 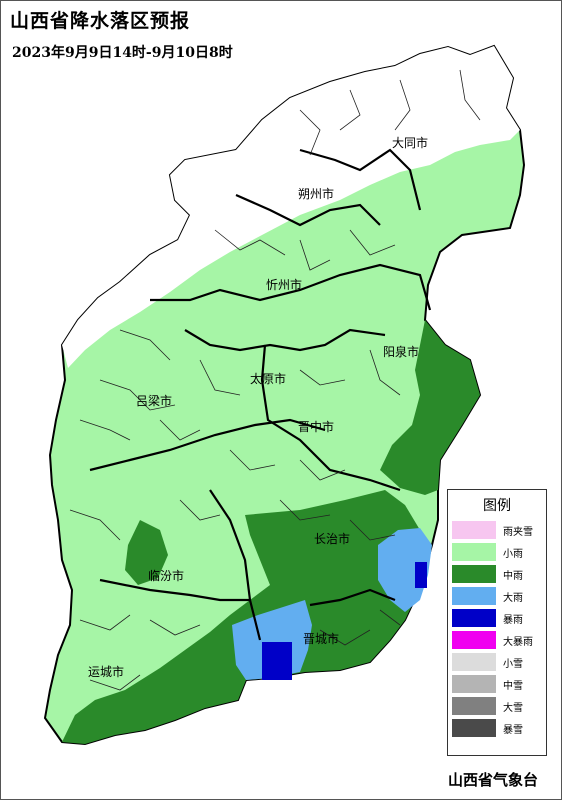 What do you see at coordinates (401, 352) in the screenshot?
I see `city-label-yangquan: 阳泉市` at bounding box center [401, 352].